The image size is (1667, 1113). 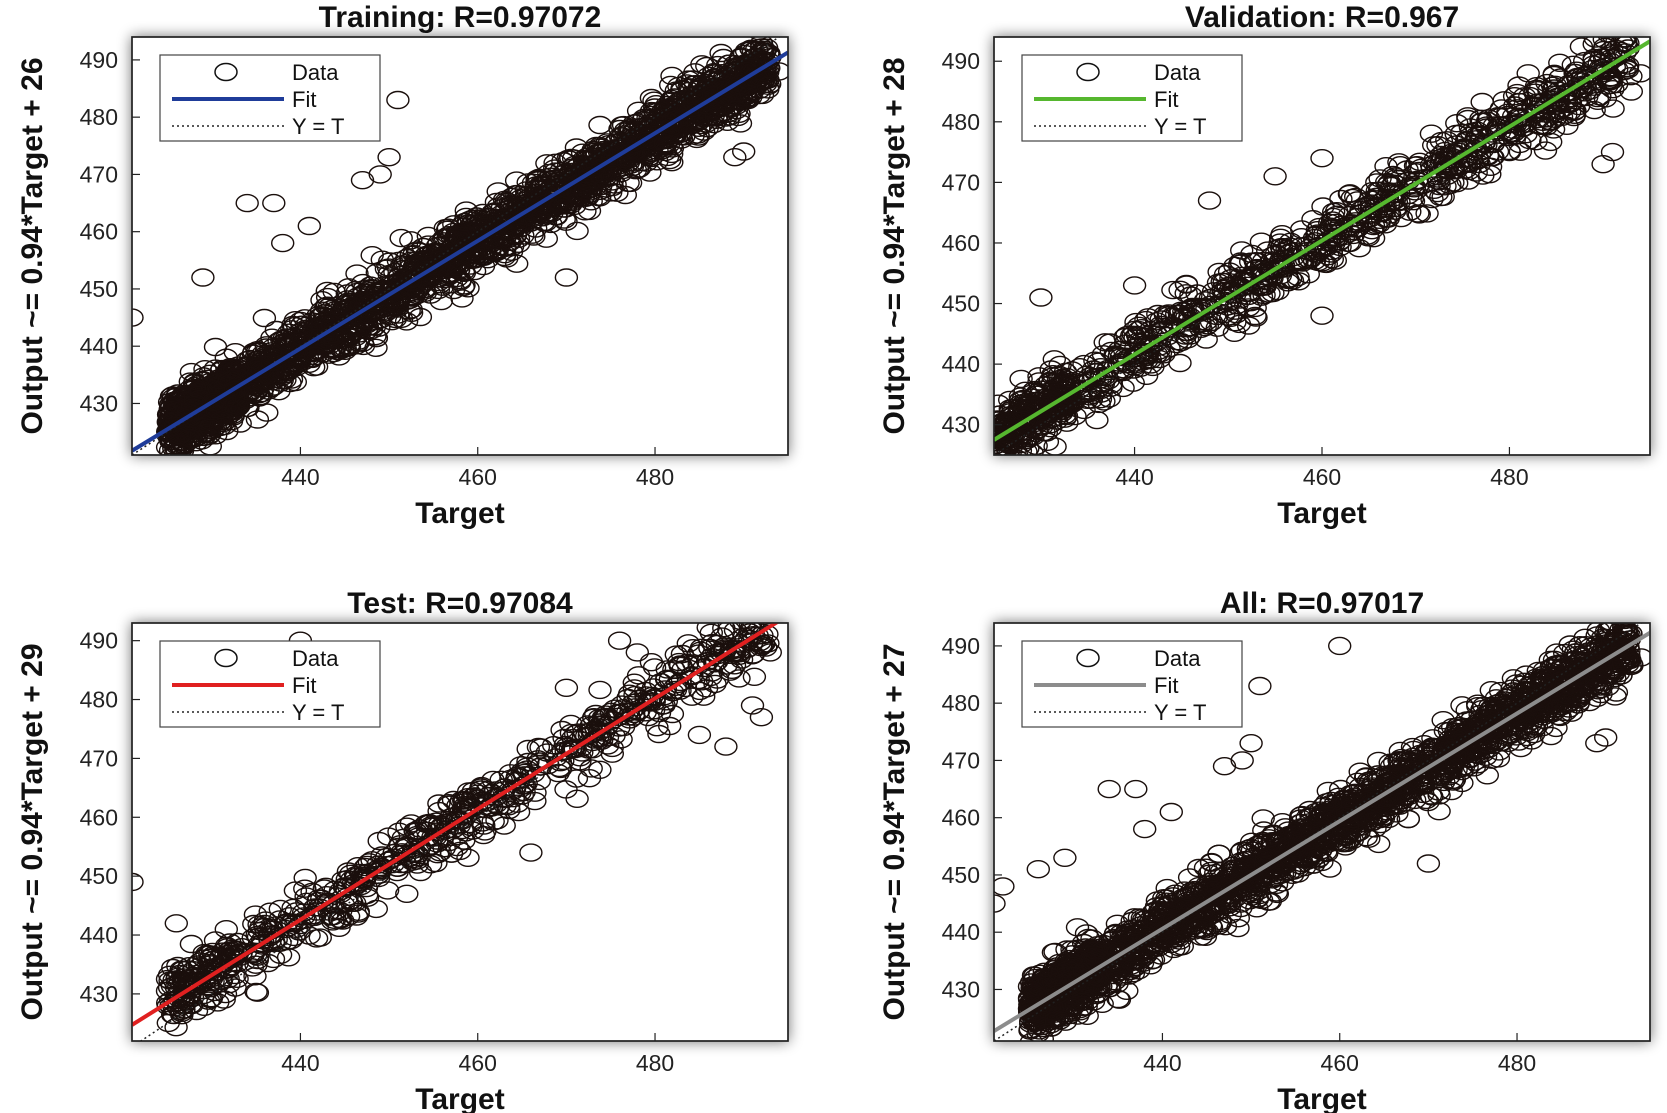 I want to click on y-tick-label: 450, so click(x=99, y=876).